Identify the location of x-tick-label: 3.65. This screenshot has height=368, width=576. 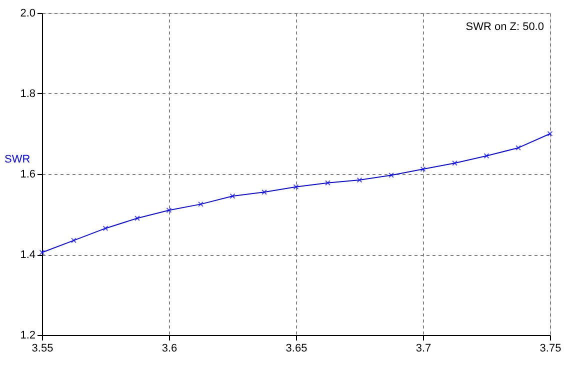
(297, 348).